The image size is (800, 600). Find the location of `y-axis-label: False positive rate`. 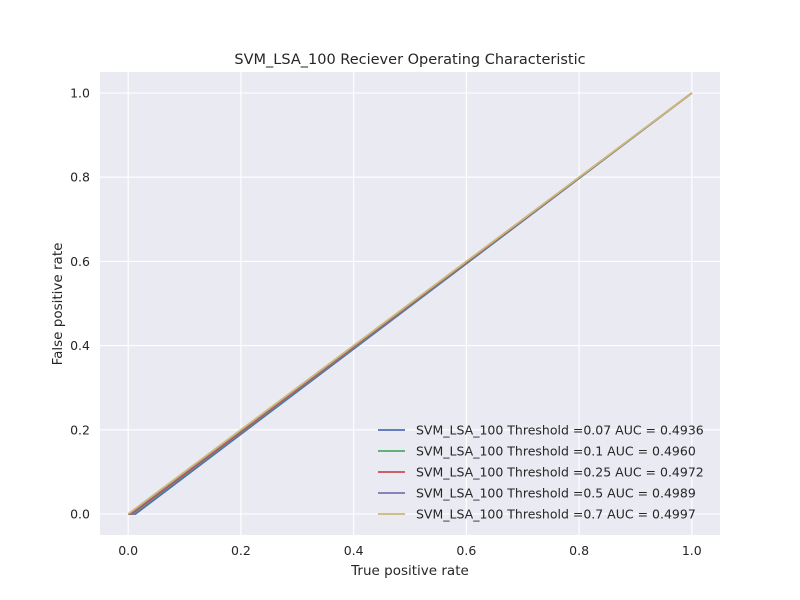

y-axis-label: False positive rate is located at coordinates (58, 304).